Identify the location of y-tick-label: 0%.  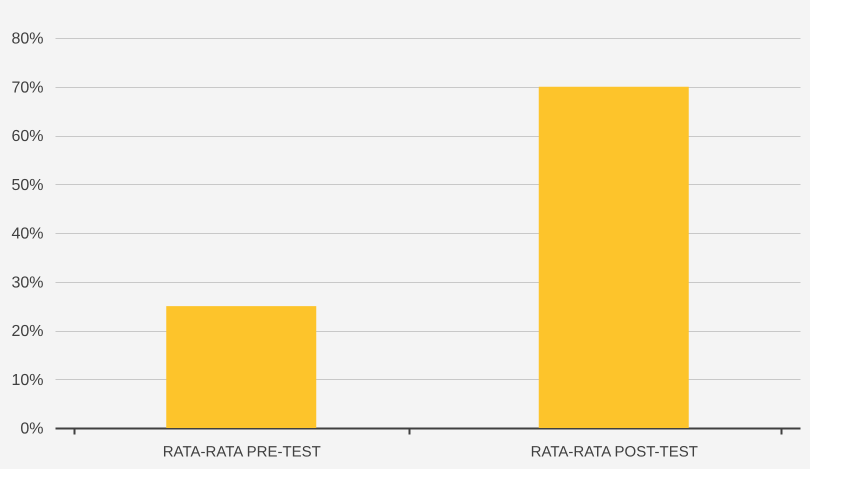
(32, 429).